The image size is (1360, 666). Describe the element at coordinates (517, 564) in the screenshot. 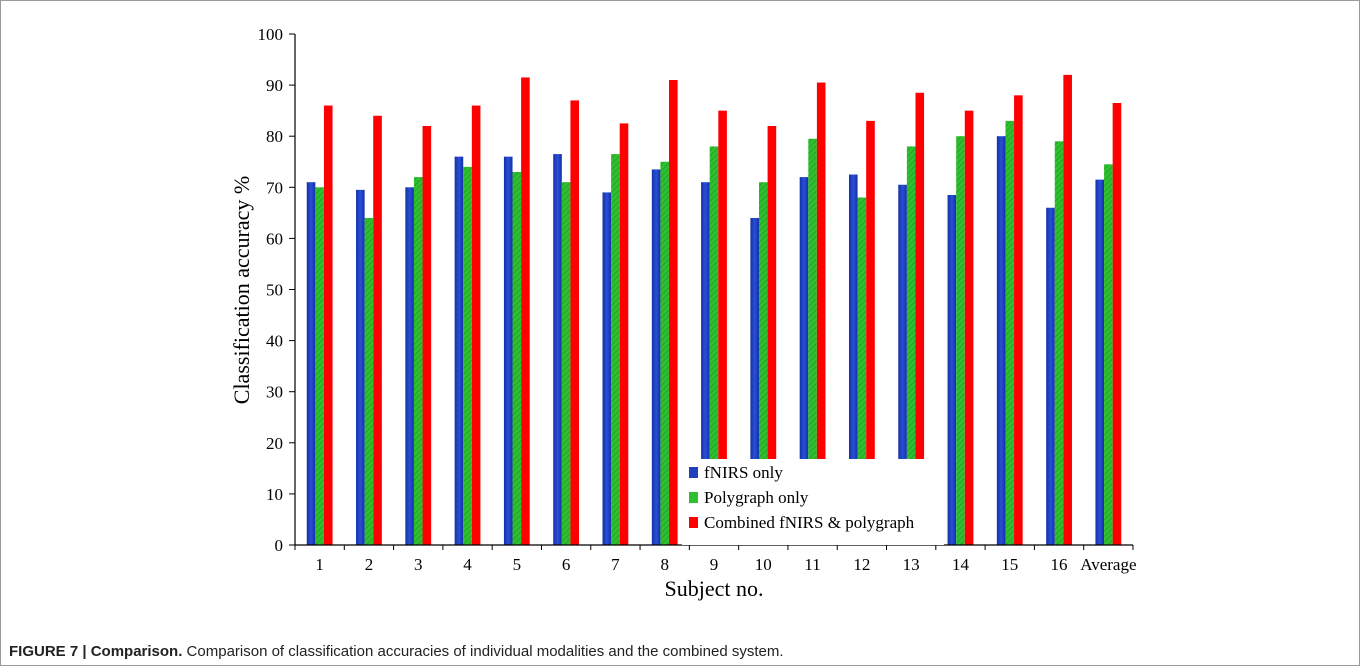

I see `x-tick-label: 5` at that location.